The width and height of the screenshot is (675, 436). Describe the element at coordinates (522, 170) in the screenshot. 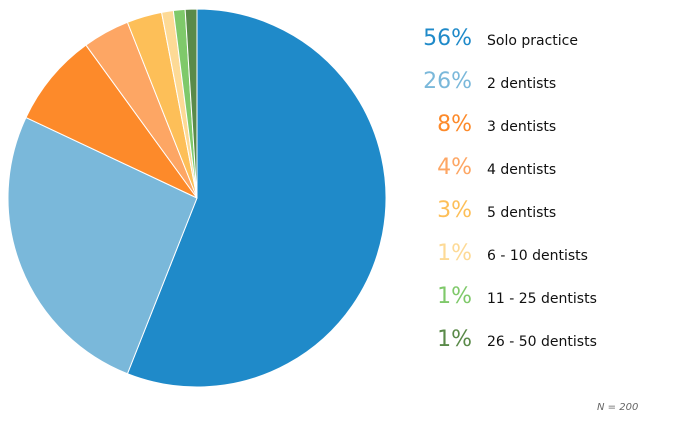

I see `legend-label: 4 dentists` at that location.